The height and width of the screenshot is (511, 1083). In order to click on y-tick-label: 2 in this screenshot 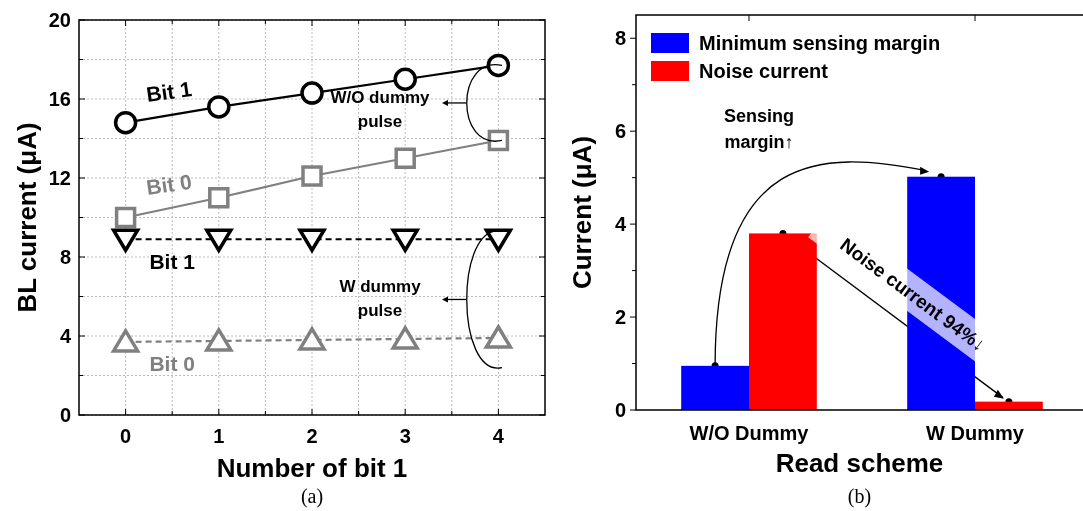, I will do `click(620, 317)`.